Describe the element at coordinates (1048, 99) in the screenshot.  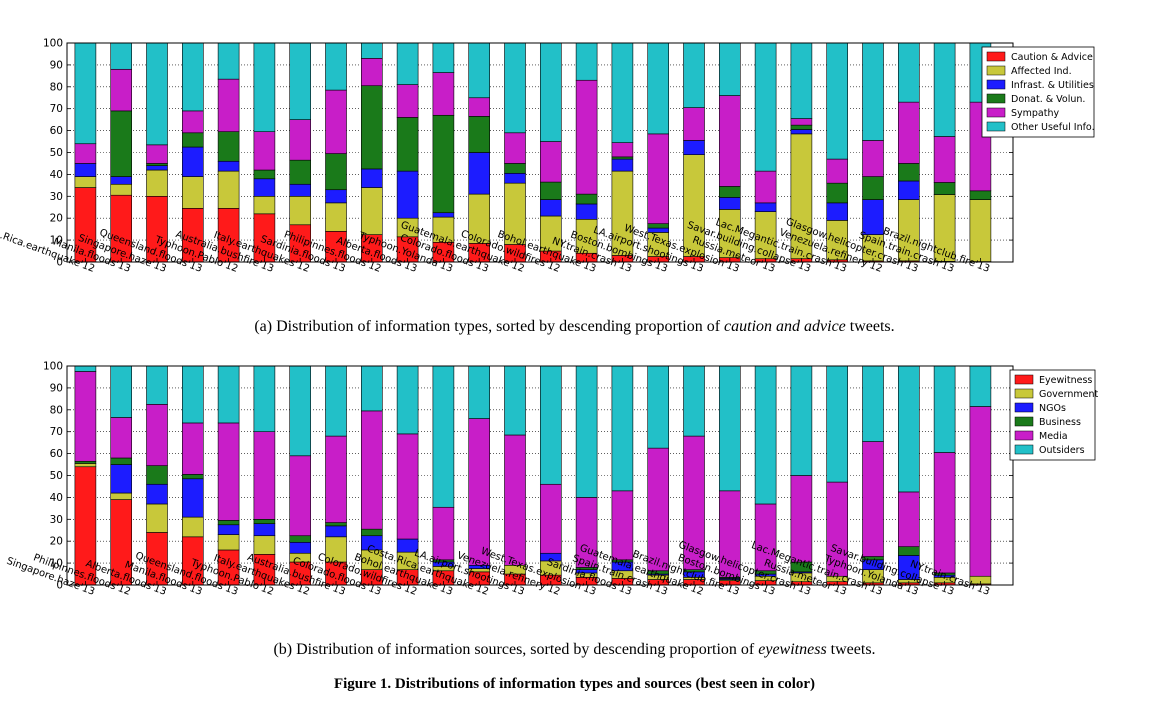
I see `legend-label: Donat. & Volun.` at that location.